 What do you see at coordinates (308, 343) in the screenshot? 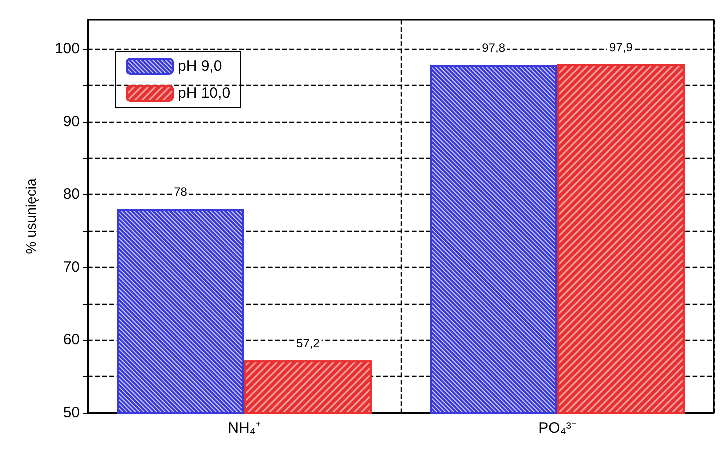
I see `data-label: 57,2` at bounding box center [308, 343].